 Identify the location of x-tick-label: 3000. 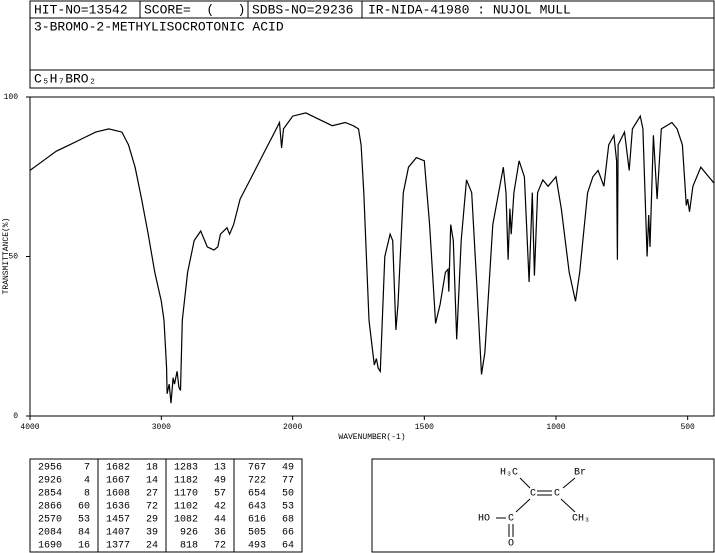
(161, 427).